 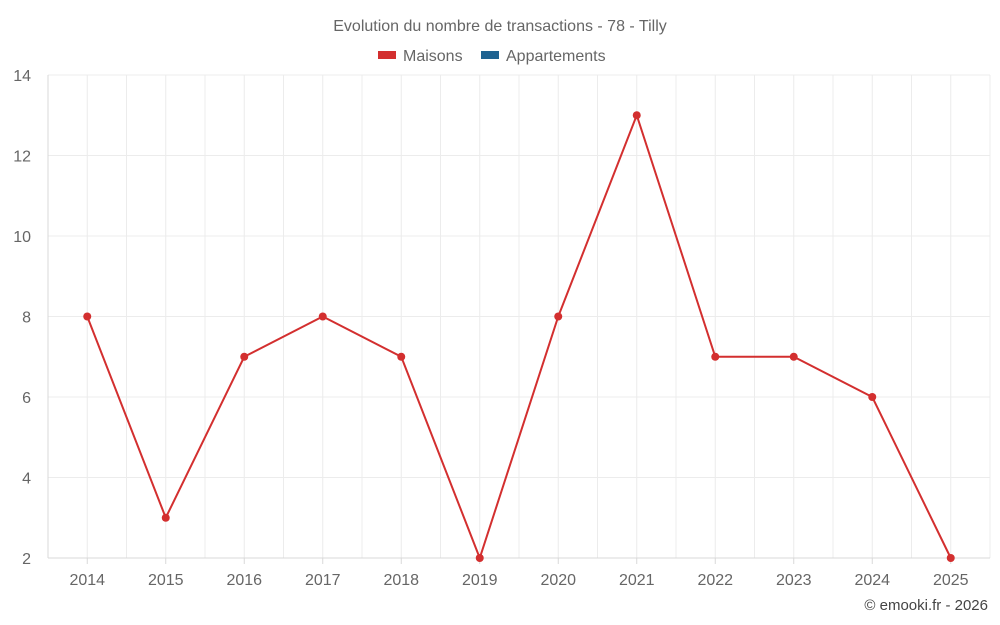 What do you see at coordinates (872, 397) in the screenshot?
I see `data-point-maisons-2024` at bounding box center [872, 397].